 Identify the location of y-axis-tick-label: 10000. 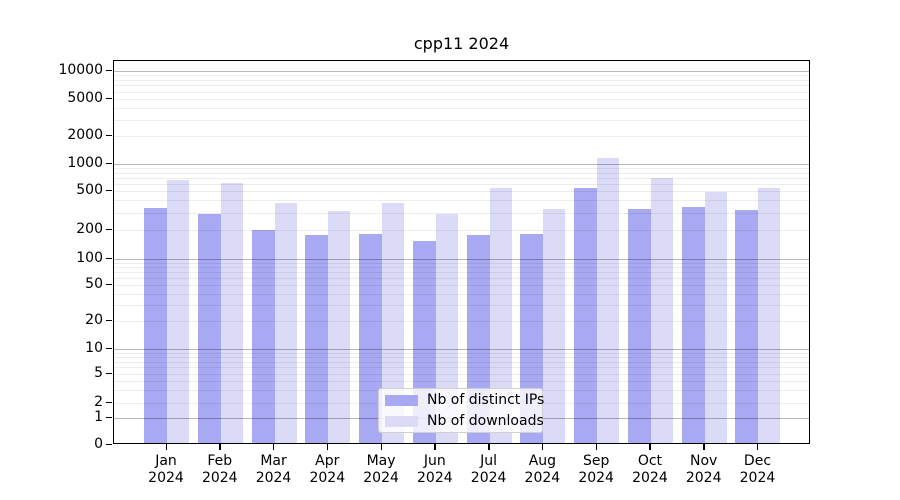
(80, 70).